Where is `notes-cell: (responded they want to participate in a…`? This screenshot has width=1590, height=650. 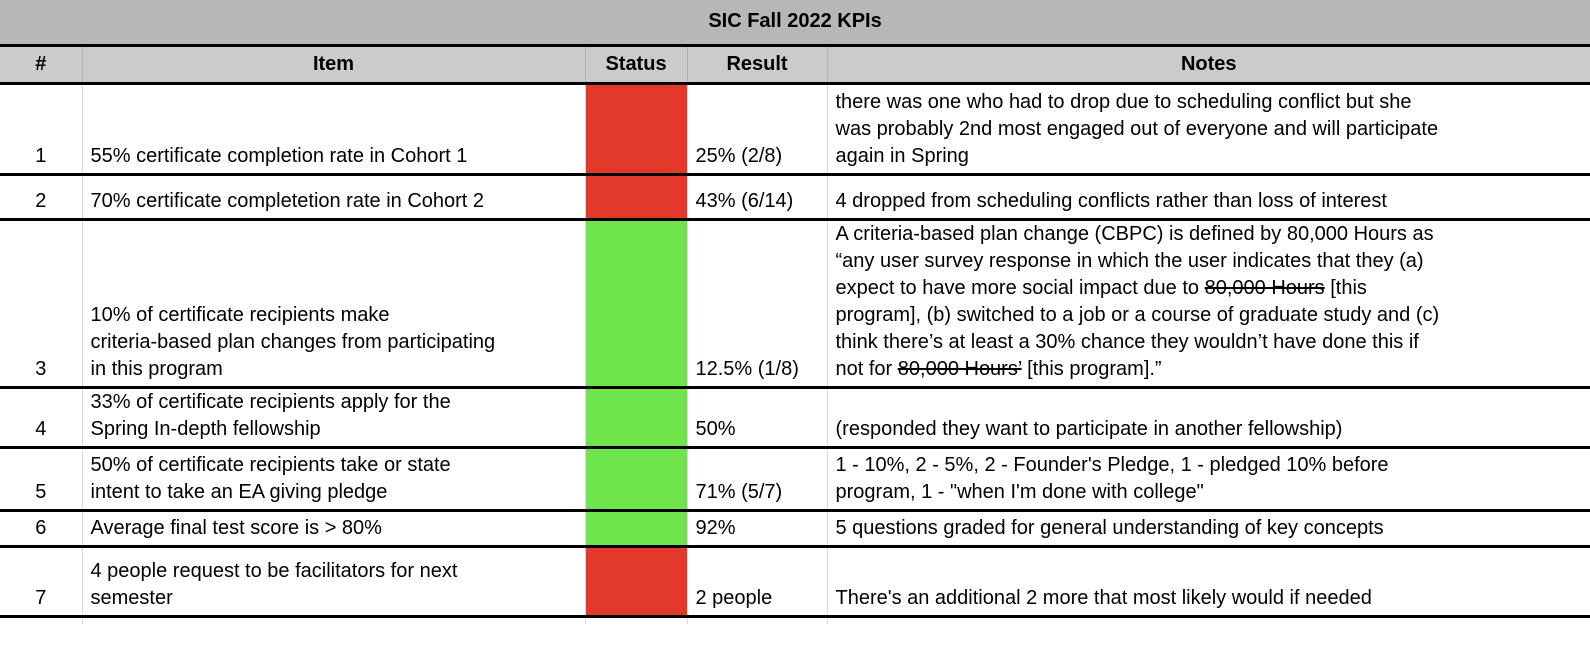
notes-cell: (responded they want to participate in a… is located at coordinates (1208, 418).